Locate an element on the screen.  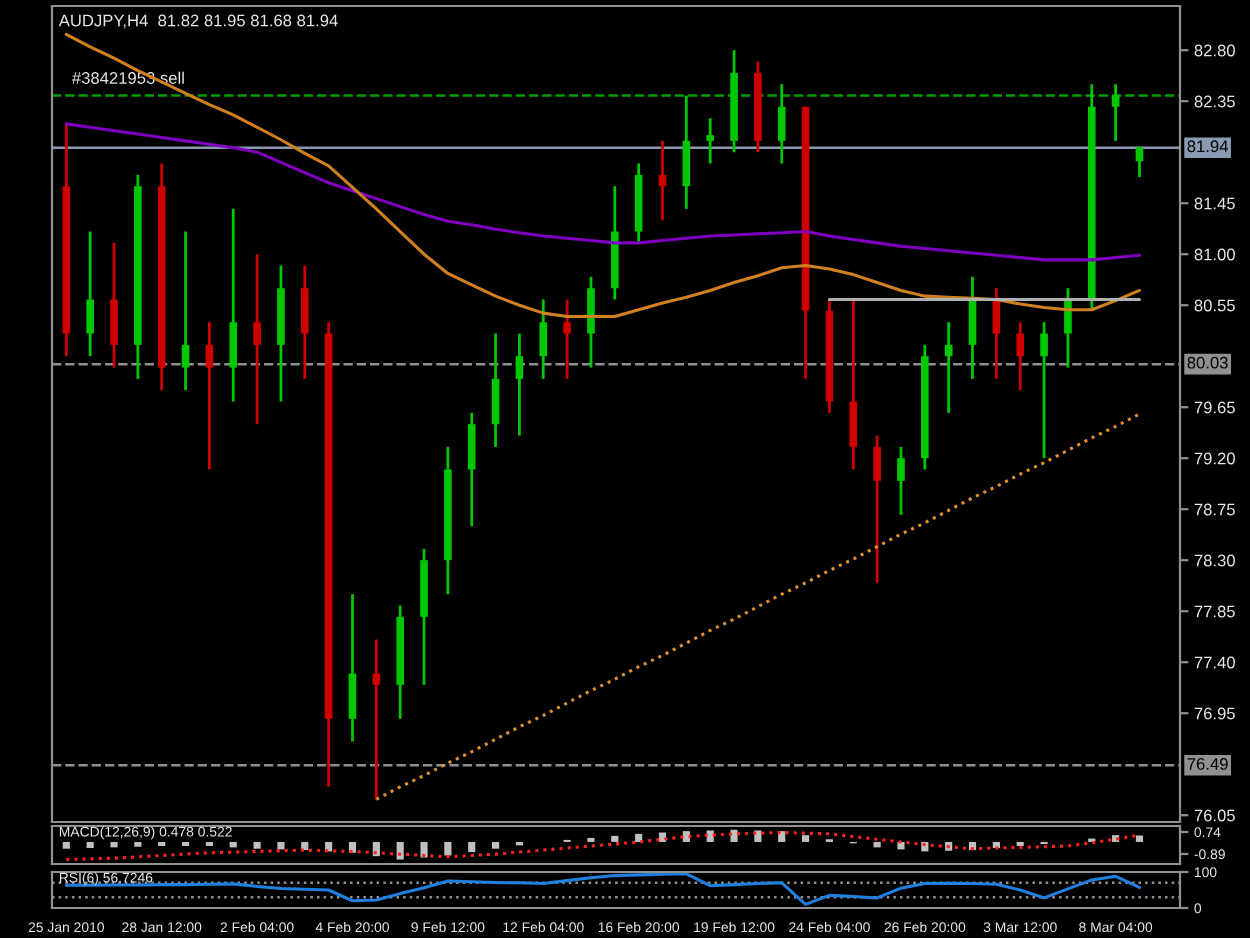
y-tick-label: 77.40 is located at coordinates (1214, 662).